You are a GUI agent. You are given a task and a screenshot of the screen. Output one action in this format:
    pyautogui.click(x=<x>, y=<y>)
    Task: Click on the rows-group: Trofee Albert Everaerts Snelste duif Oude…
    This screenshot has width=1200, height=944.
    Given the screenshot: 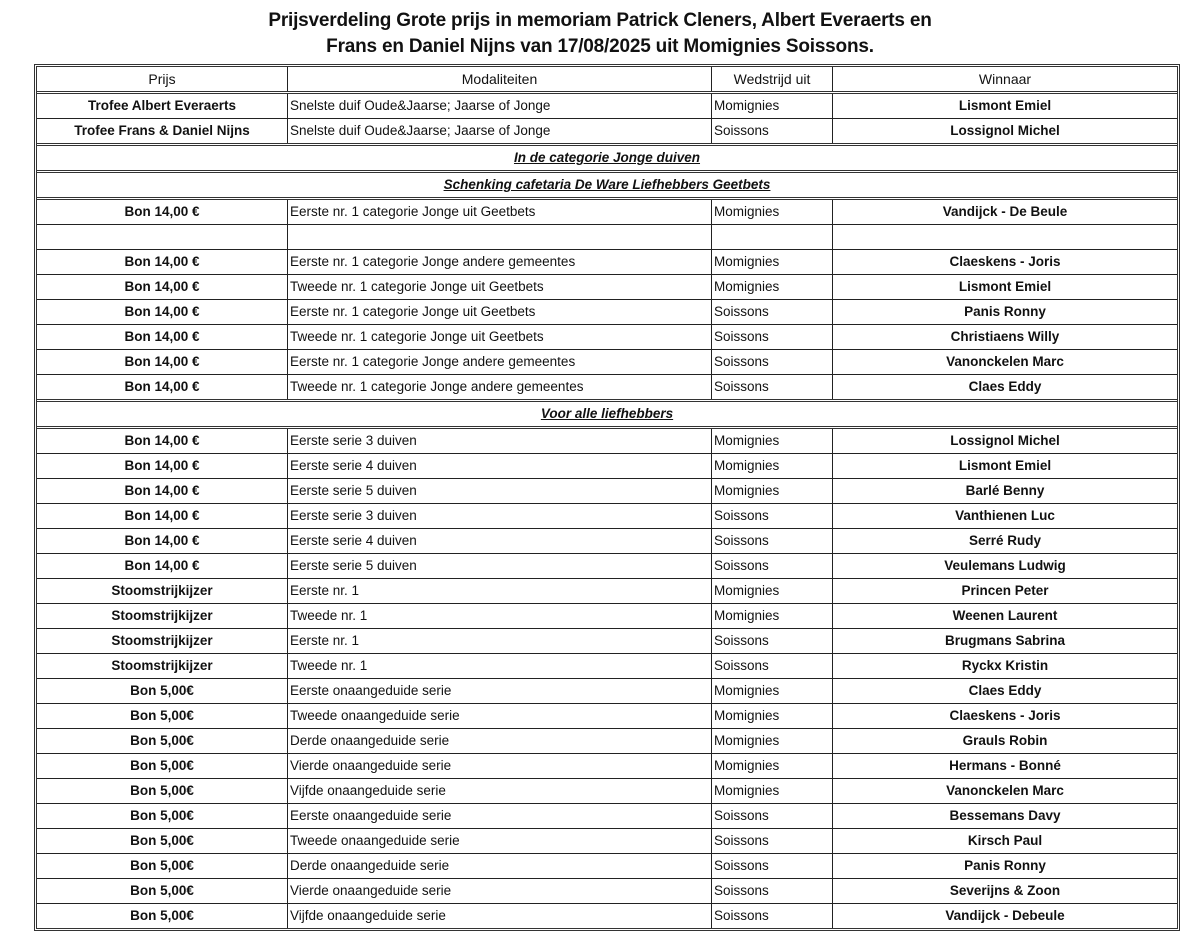 What is the action you would take?
    pyautogui.click(x=607, y=117)
    